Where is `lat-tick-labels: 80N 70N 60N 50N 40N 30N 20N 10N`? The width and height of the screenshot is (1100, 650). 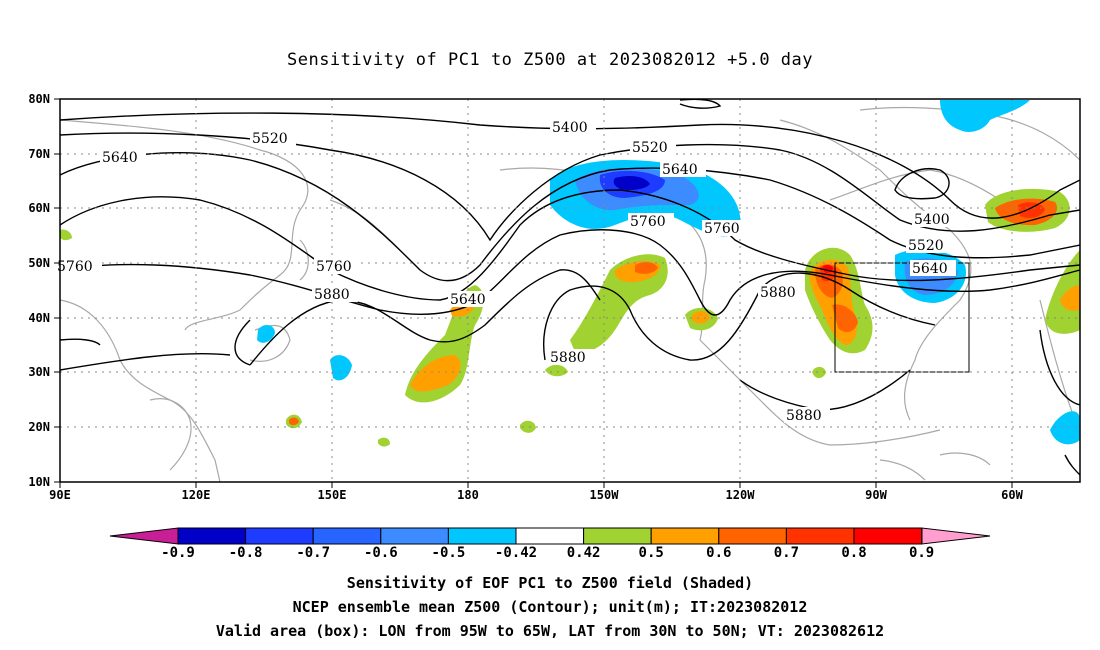 lat-tick-labels: 80N 70N 60N 50N 40N 30N 20N 10N is located at coordinates (39, 290).